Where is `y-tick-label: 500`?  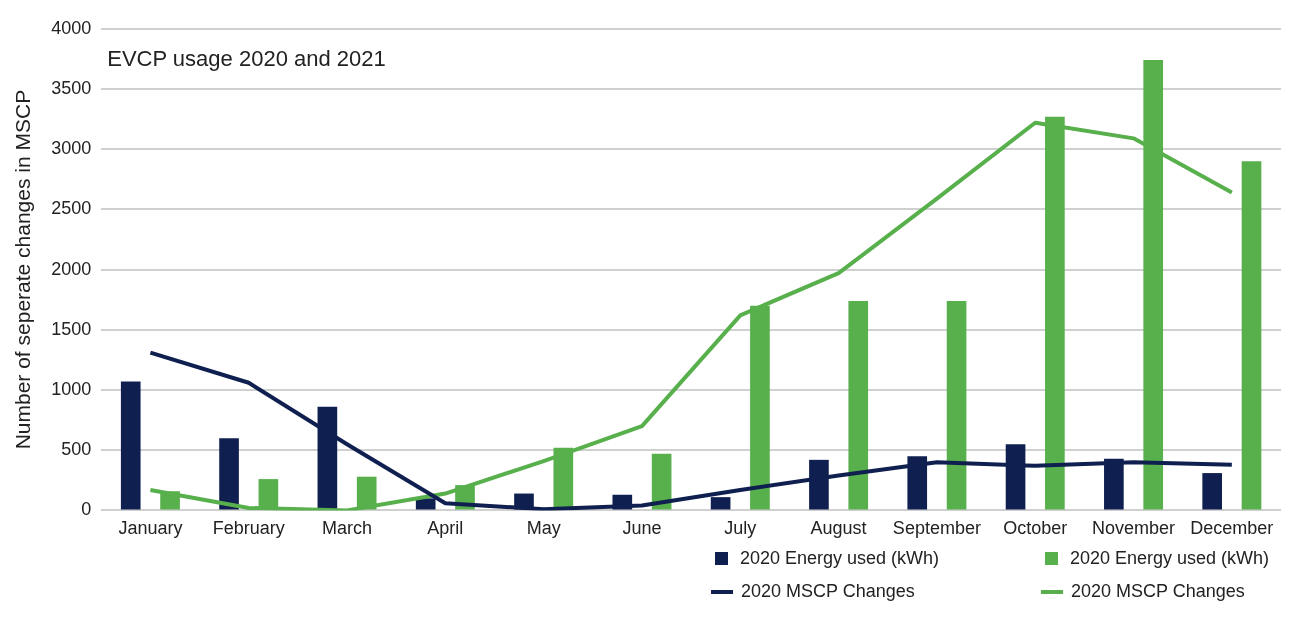 y-tick-label: 500 is located at coordinates (76, 449).